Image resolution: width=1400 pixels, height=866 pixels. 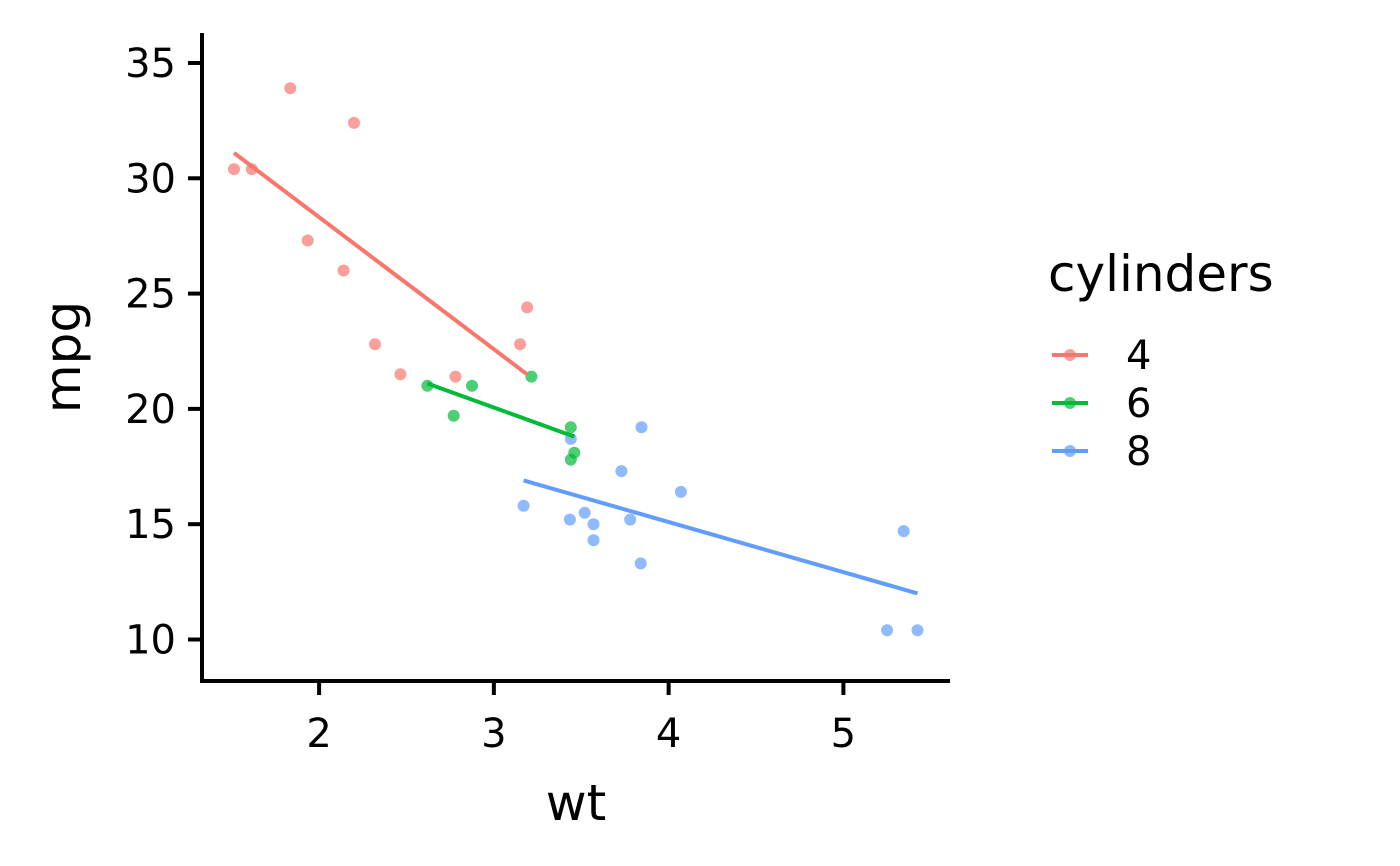 What do you see at coordinates (1070, 451) in the screenshot?
I see `legend-key-point-cyl8` at bounding box center [1070, 451].